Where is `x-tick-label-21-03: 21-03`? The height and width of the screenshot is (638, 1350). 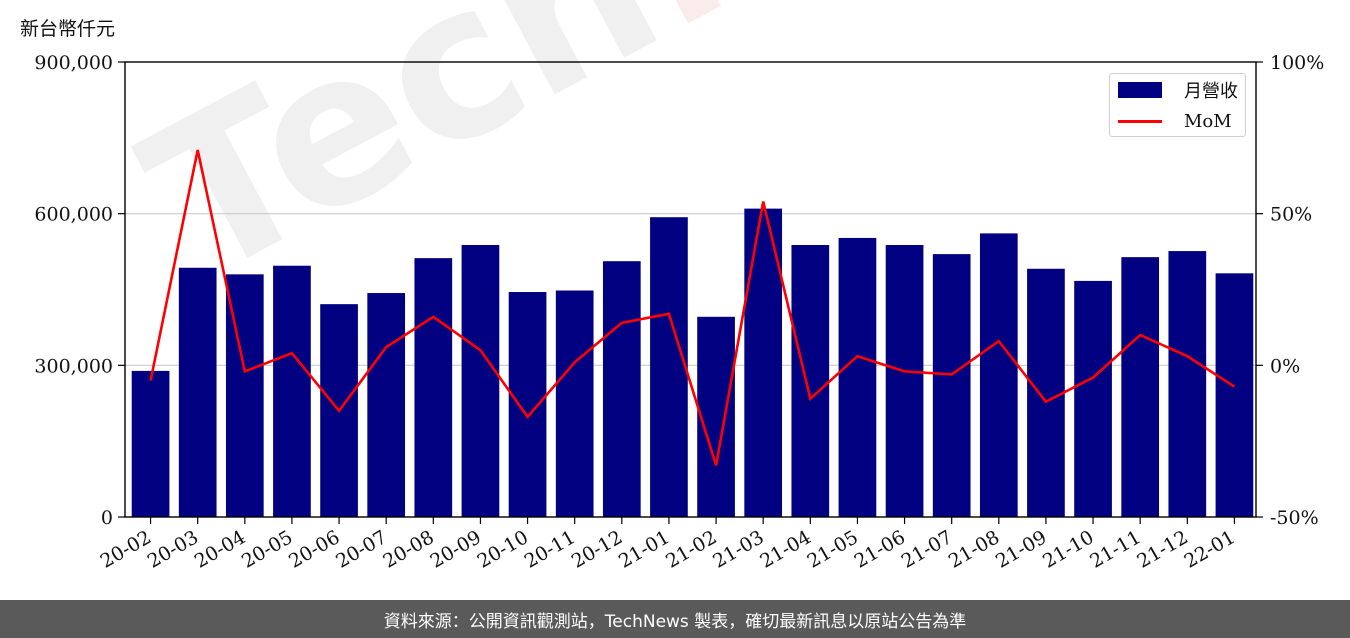
x-tick-label-21-03: 21-03 is located at coordinates (738, 549).